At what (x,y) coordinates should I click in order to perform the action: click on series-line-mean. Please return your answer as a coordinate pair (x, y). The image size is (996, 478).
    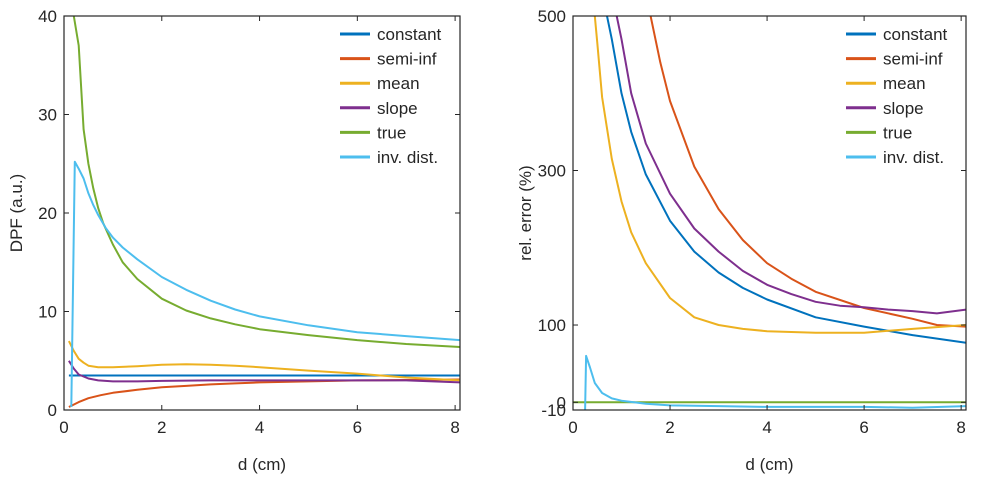
    Looking at the image, I should click on (264, 361).